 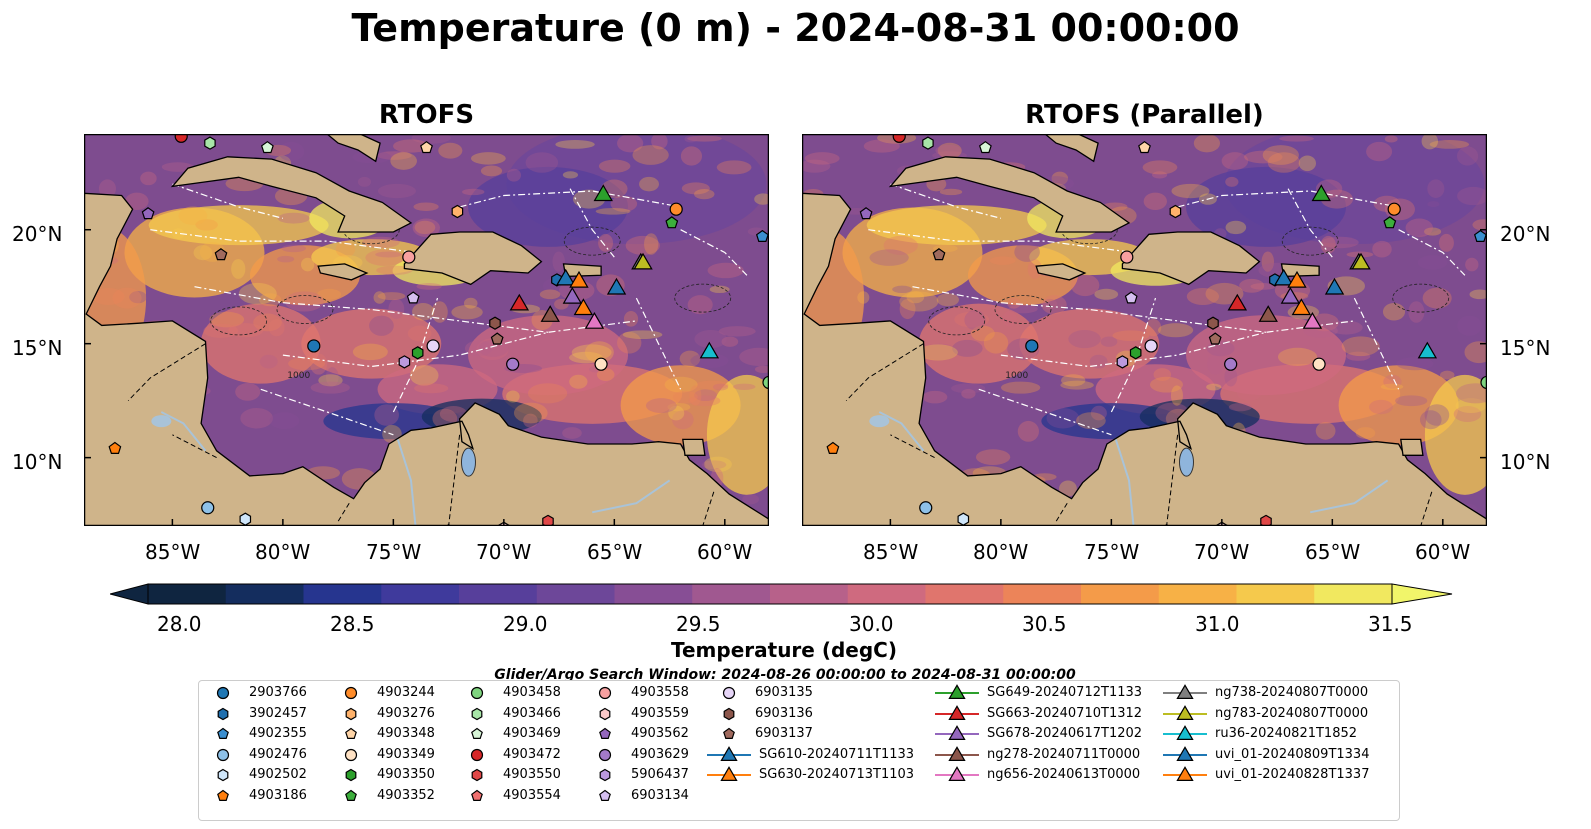 I want to click on legend-label: 6903134, so click(x=660, y=795).